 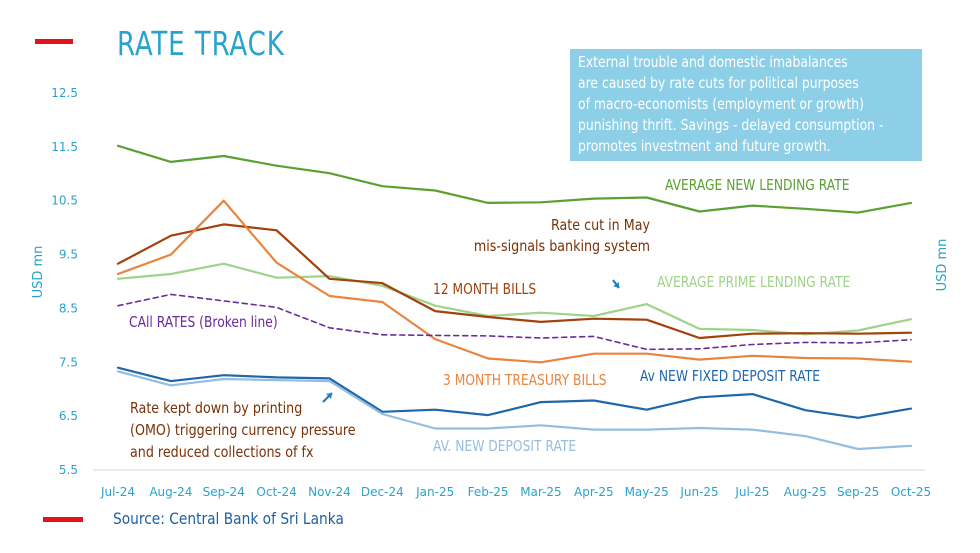 What do you see at coordinates (170, 492) in the screenshot?
I see `x-tick-label: Aug-24` at bounding box center [170, 492].